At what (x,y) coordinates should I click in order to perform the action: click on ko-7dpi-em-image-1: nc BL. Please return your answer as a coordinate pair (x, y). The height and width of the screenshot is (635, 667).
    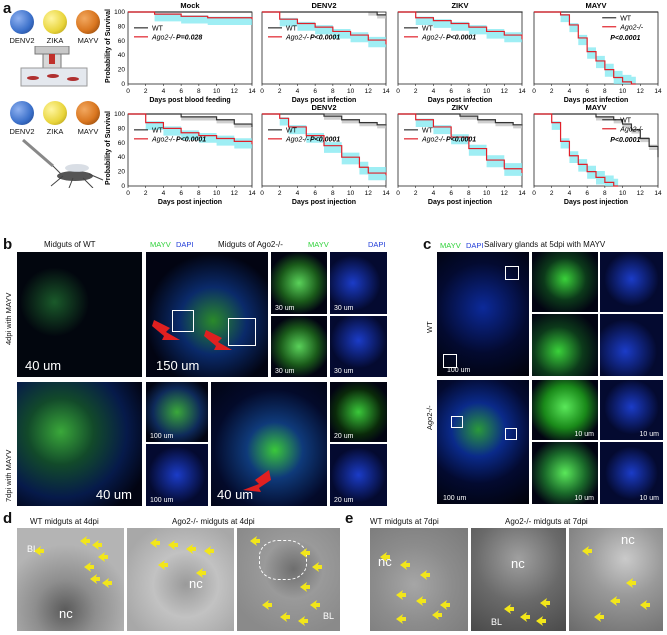
    Looking at the image, I should click on (518, 579).